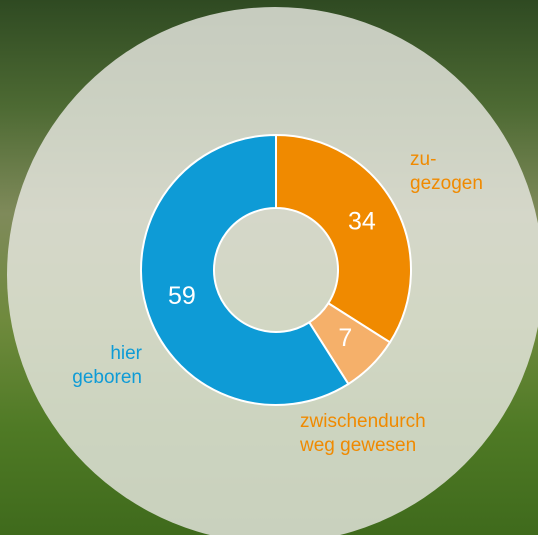  Describe the element at coordinates (182, 296) in the screenshot. I see `value-label: 59` at that location.